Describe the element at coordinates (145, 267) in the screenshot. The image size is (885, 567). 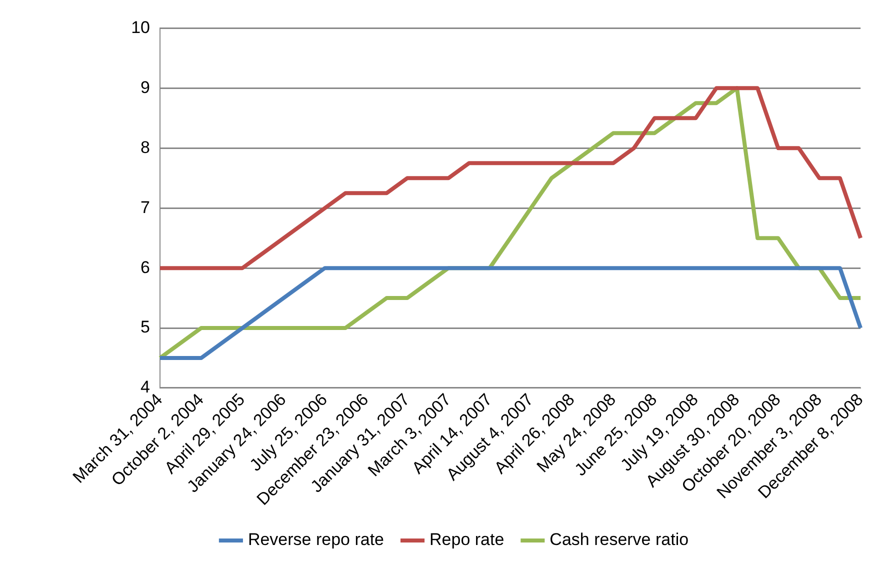
I see `y-tick-label: 6` at that location.